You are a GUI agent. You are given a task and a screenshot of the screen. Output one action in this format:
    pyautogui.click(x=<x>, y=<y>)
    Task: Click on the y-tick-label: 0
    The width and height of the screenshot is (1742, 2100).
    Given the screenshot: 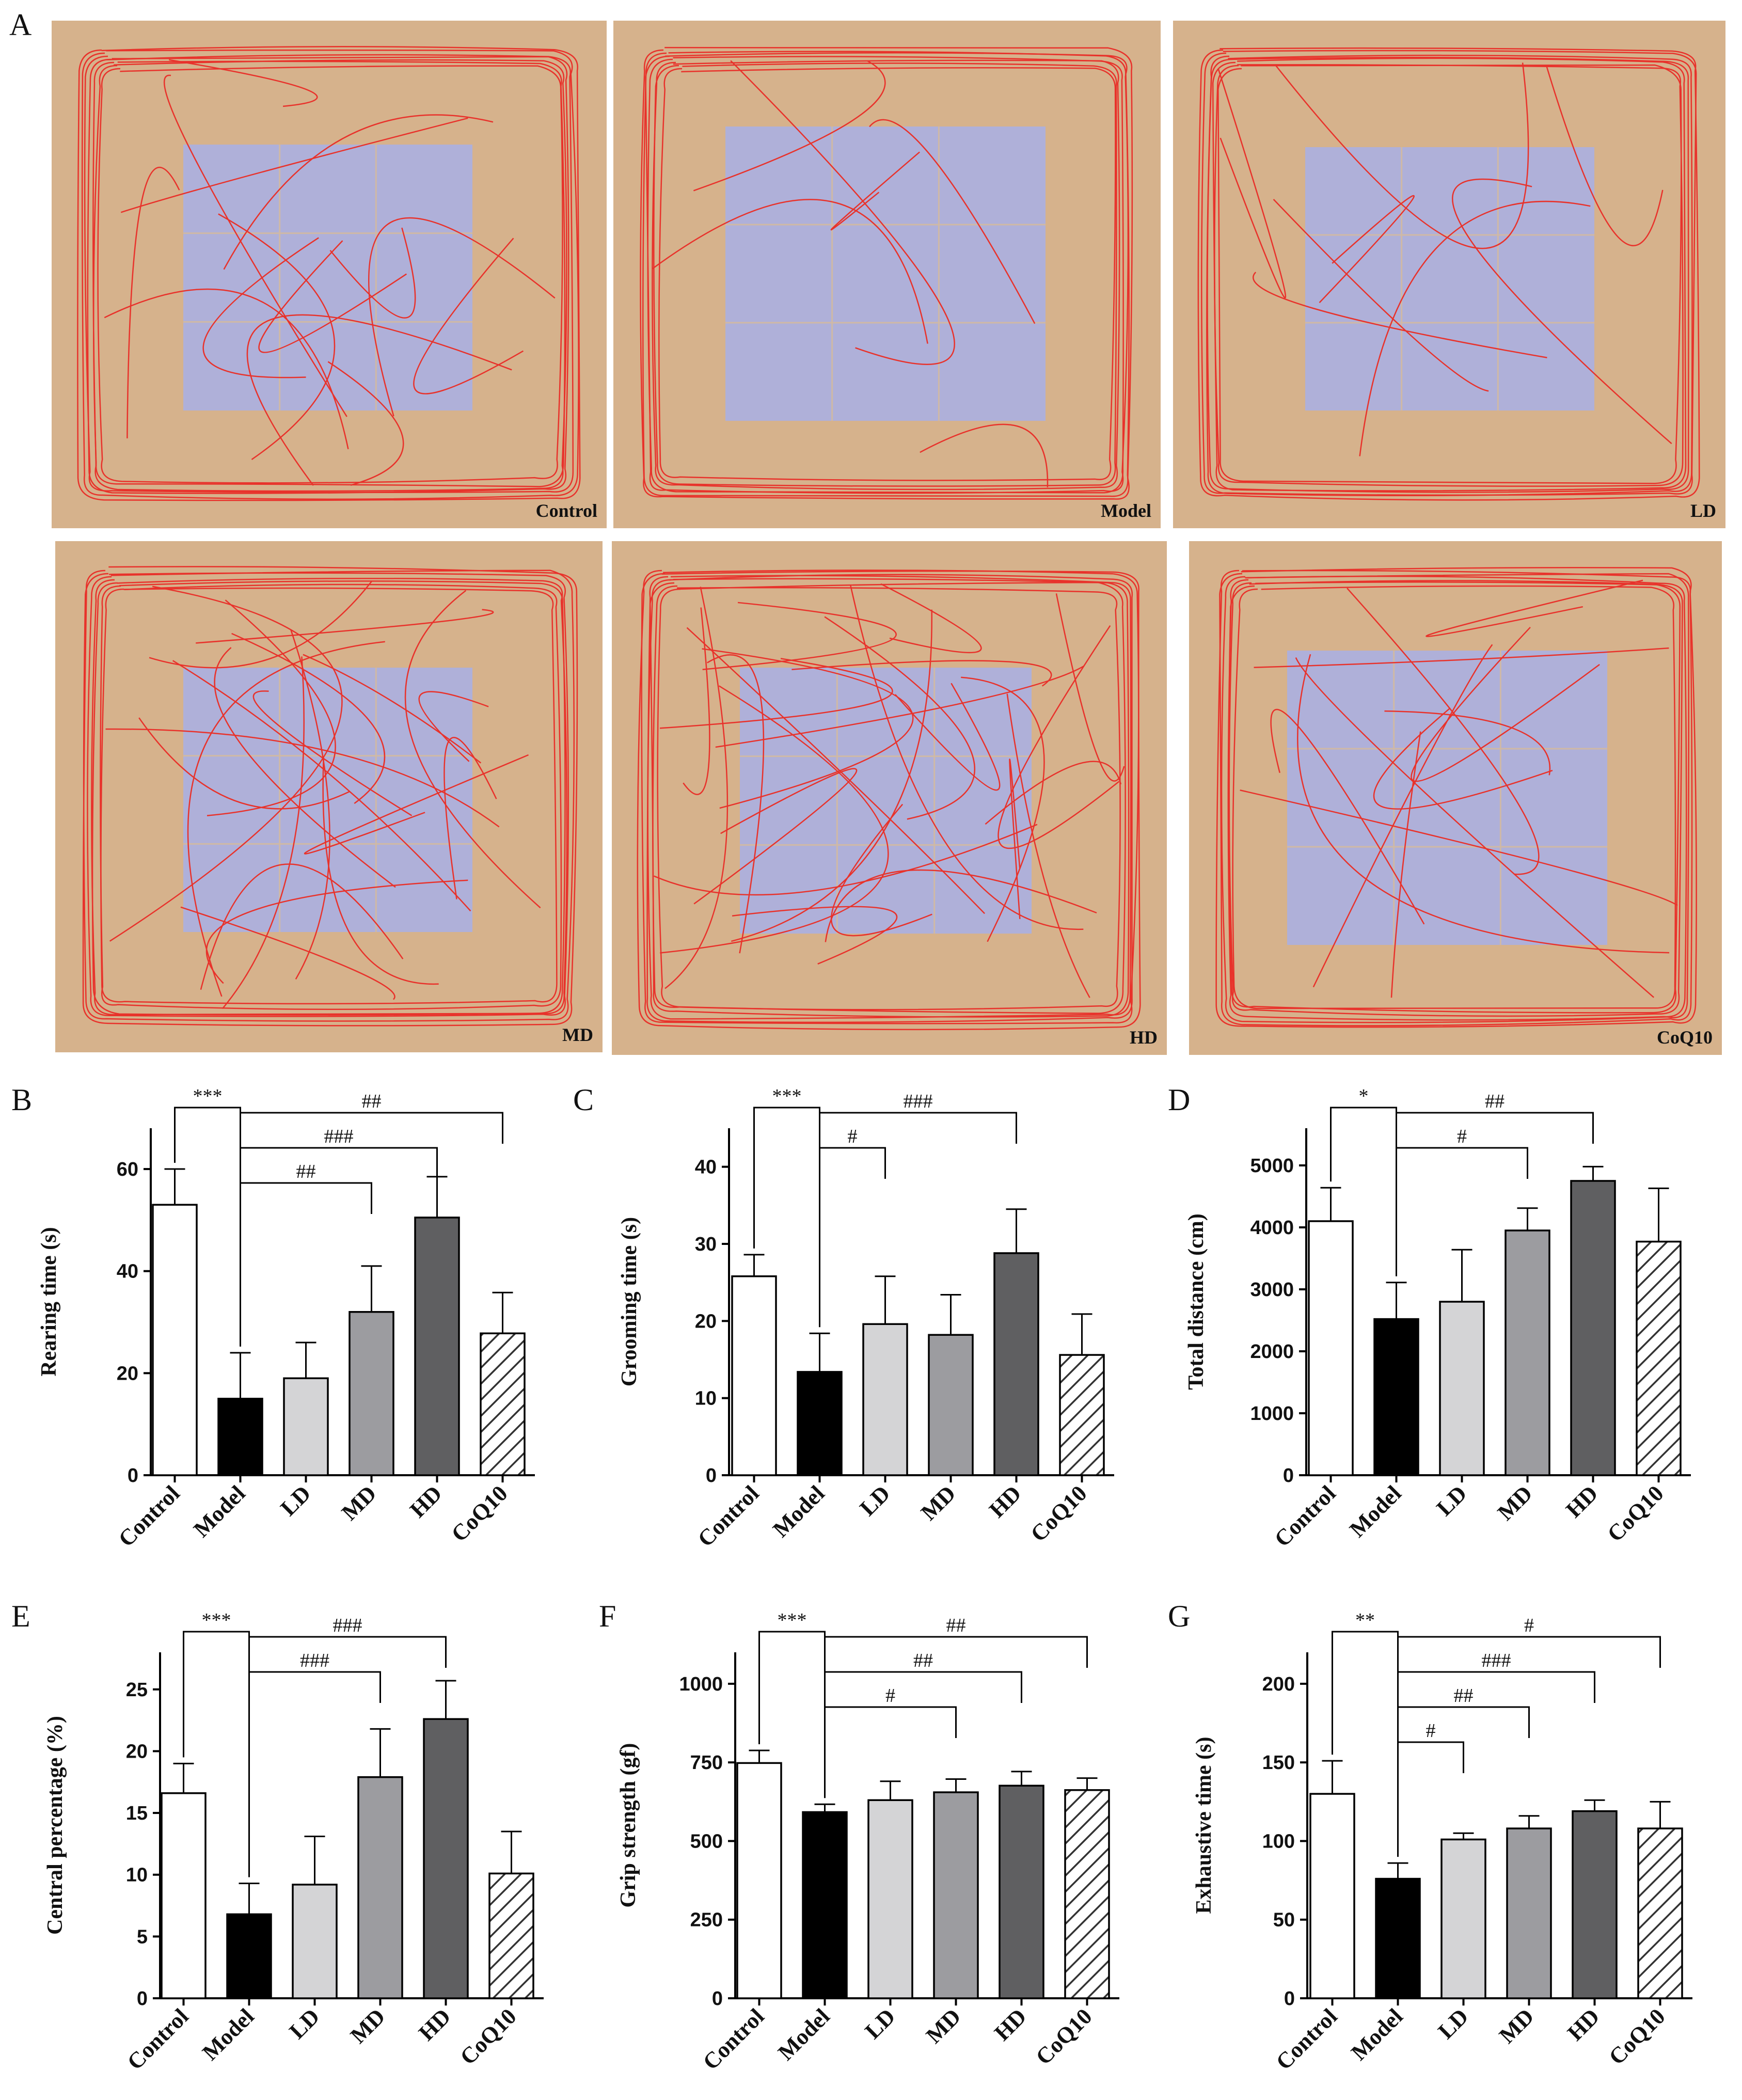 What is the action you would take?
    pyautogui.click(x=1289, y=1999)
    